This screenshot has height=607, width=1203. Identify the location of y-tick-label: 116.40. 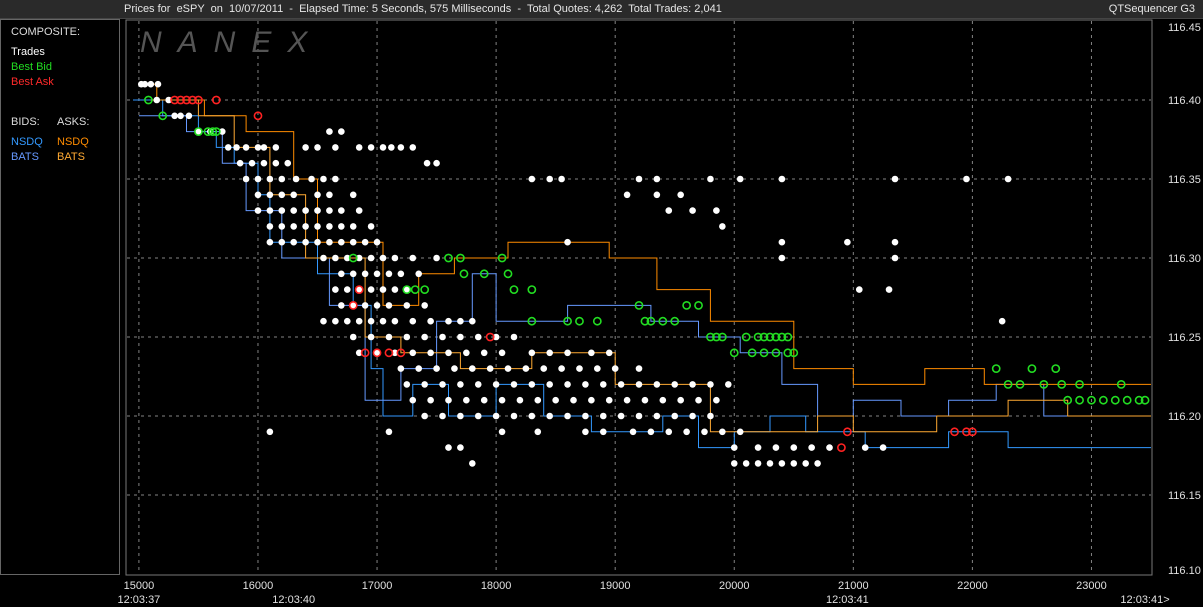
(1184, 101).